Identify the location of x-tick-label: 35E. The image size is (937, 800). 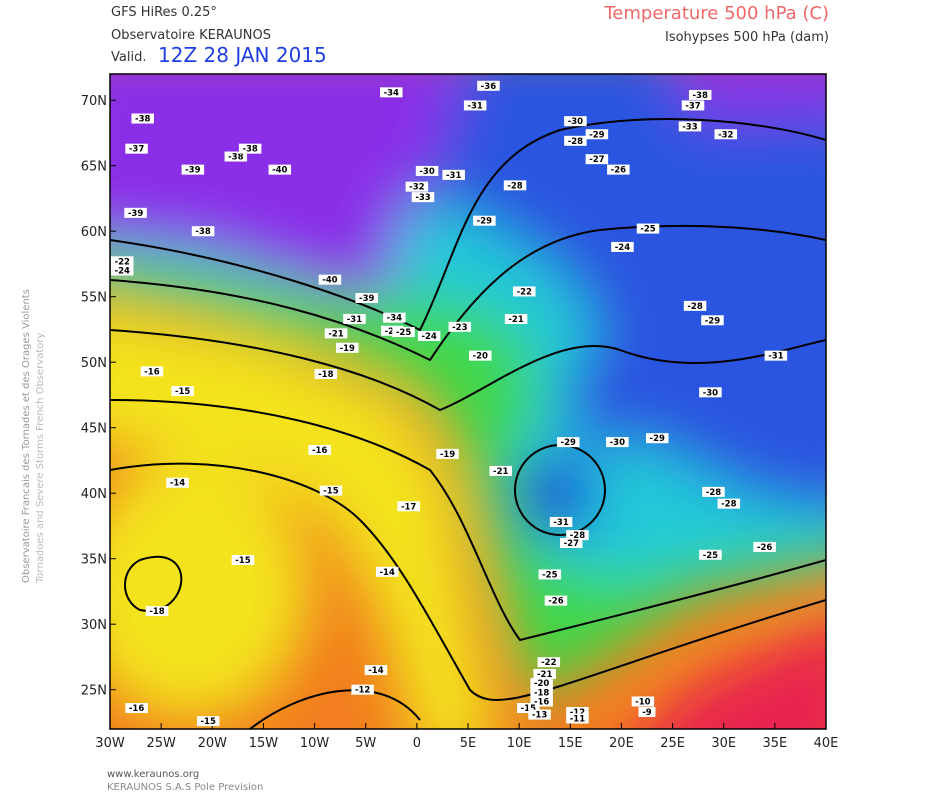
(774, 743).